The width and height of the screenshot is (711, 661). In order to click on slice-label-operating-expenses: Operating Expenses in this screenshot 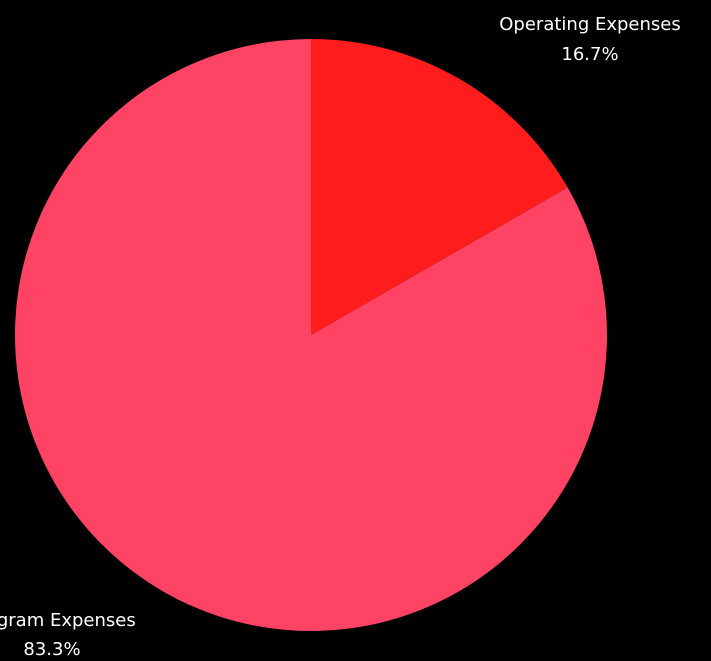, I will do `click(589, 24)`.